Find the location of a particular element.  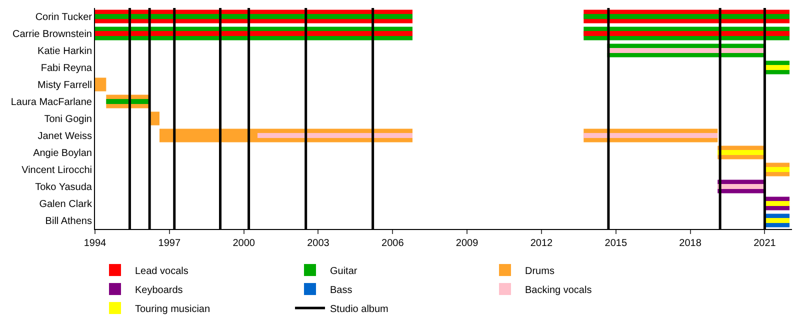

x-tick-label: 2006 is located at coordinates (393, 243).